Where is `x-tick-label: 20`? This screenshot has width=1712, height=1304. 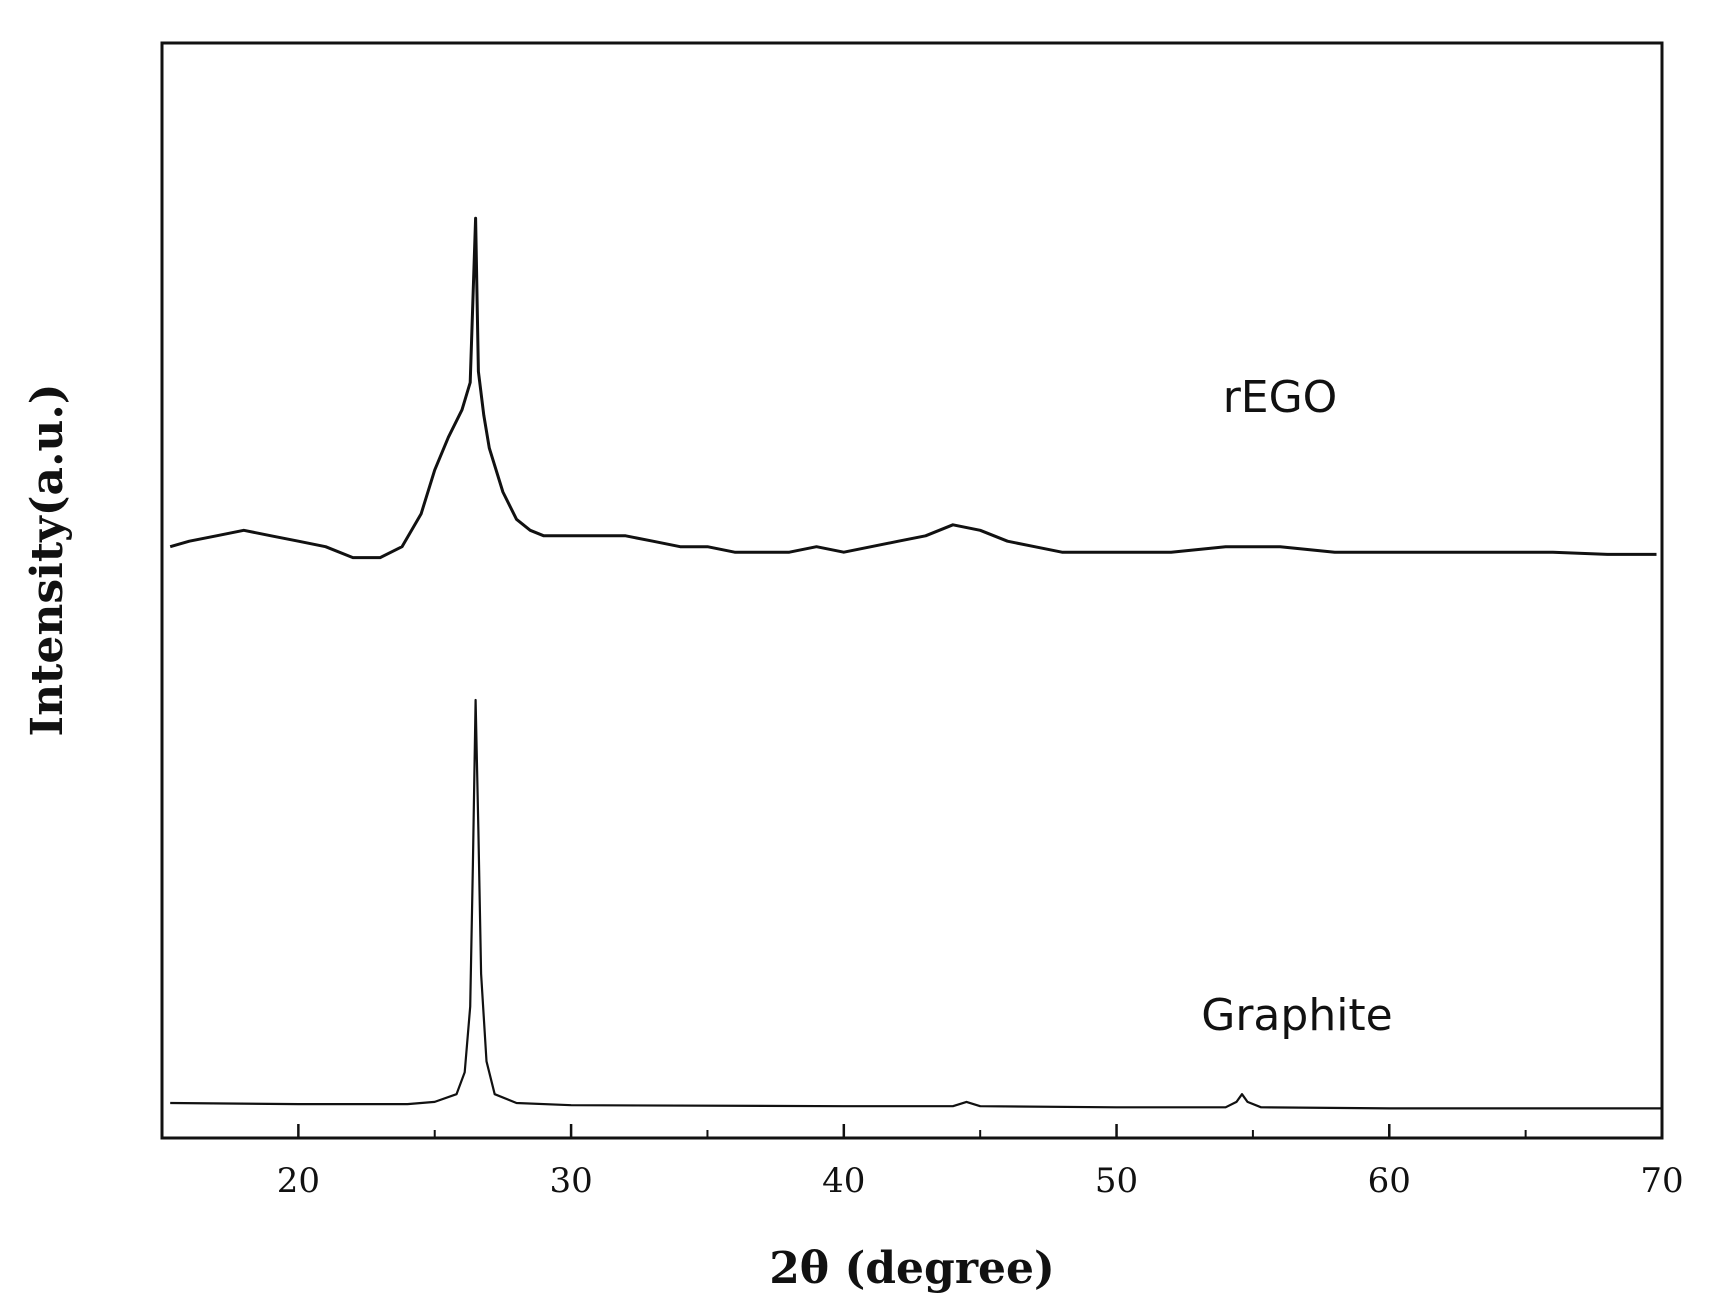
x-tick-label: 20 is located at coordinates (298, 1181).